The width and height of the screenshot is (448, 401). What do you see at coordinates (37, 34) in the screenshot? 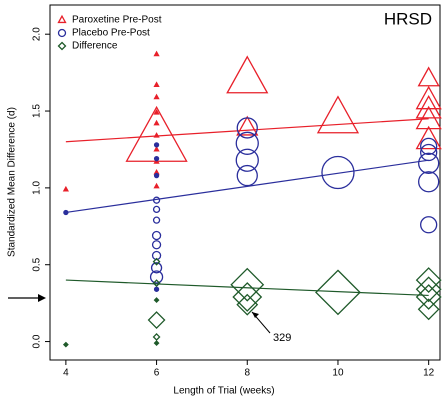
I see `y-tick-label: 2.0` at bounding box center [37, 34].